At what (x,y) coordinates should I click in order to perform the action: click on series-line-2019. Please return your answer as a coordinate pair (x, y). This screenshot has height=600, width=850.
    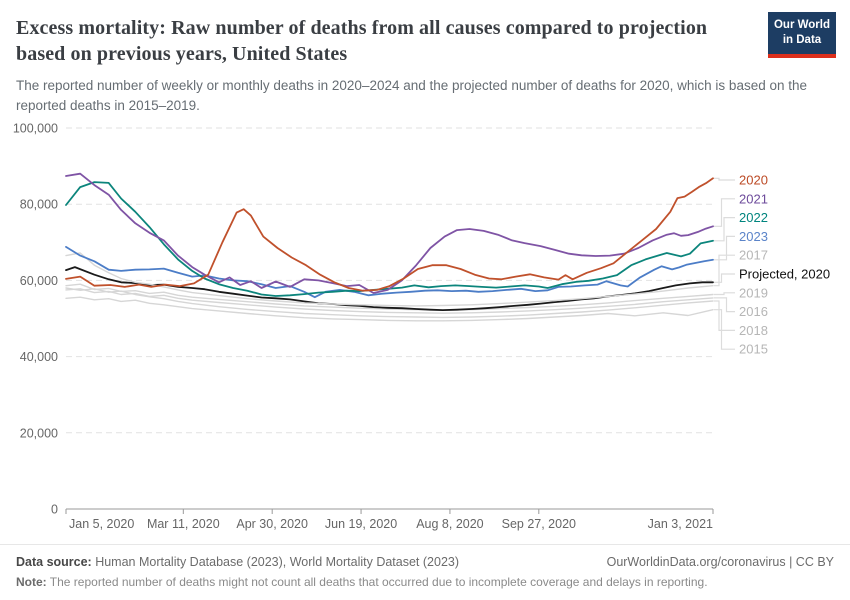
    Looking at the image, I should click on (389, 297).